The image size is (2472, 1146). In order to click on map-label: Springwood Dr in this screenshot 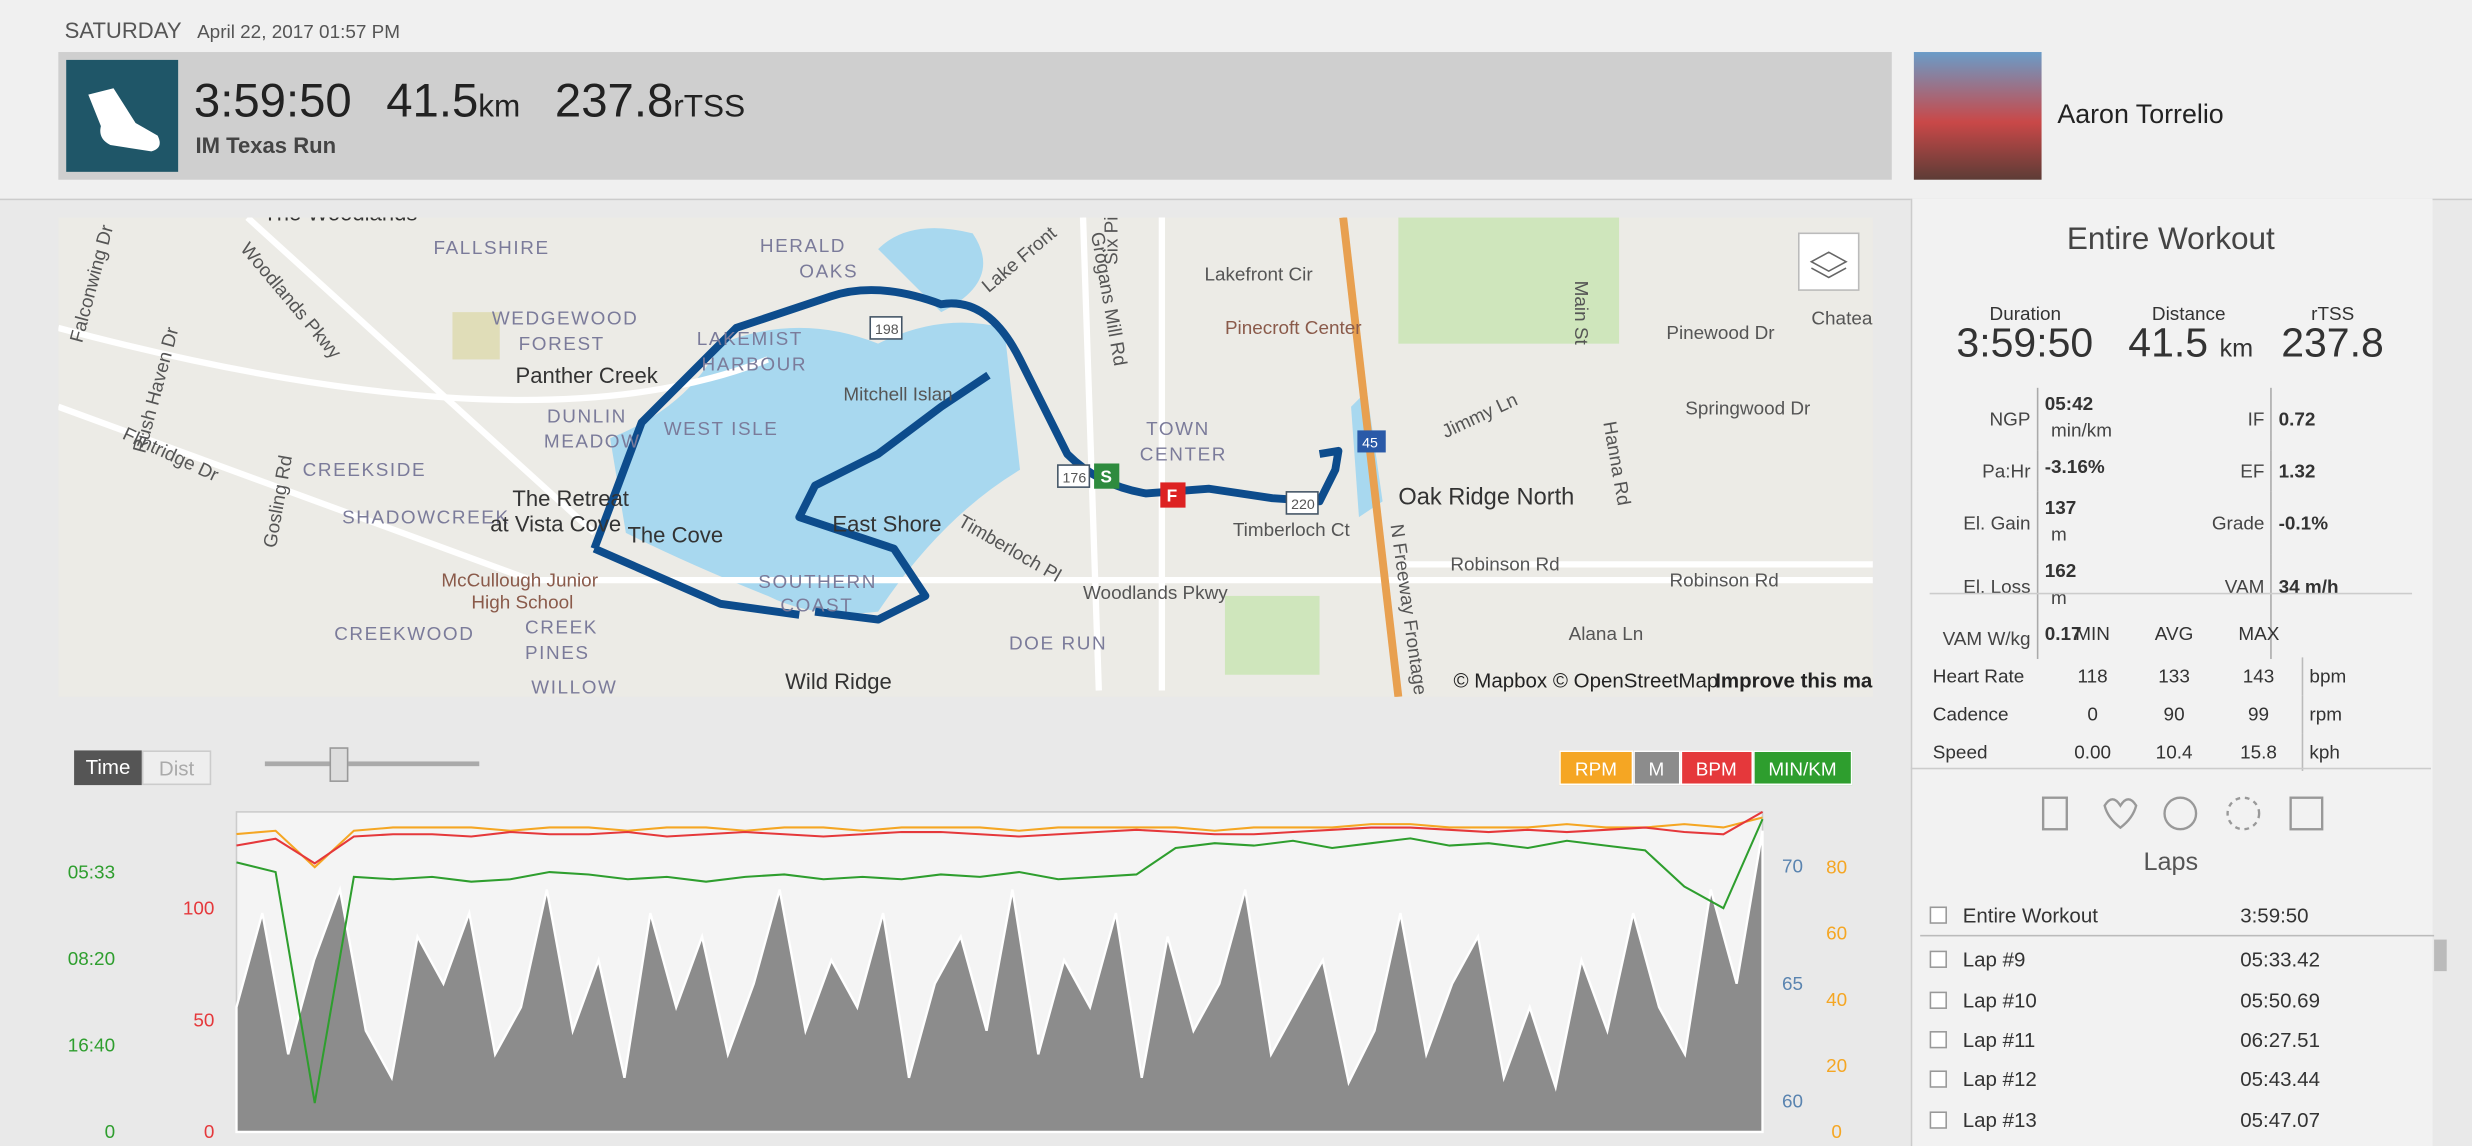, I will do `click(1747, 409)`.